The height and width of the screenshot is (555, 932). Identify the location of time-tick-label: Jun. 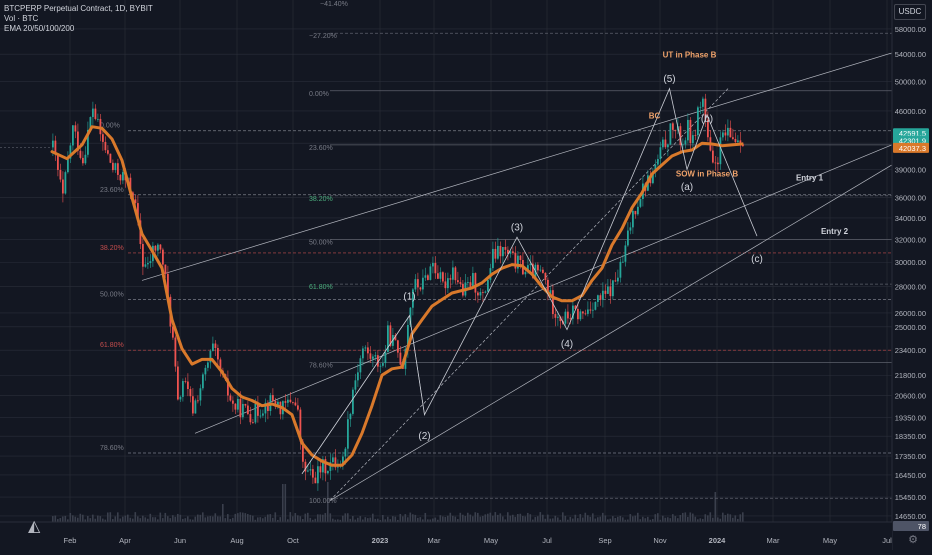
(180, 540).